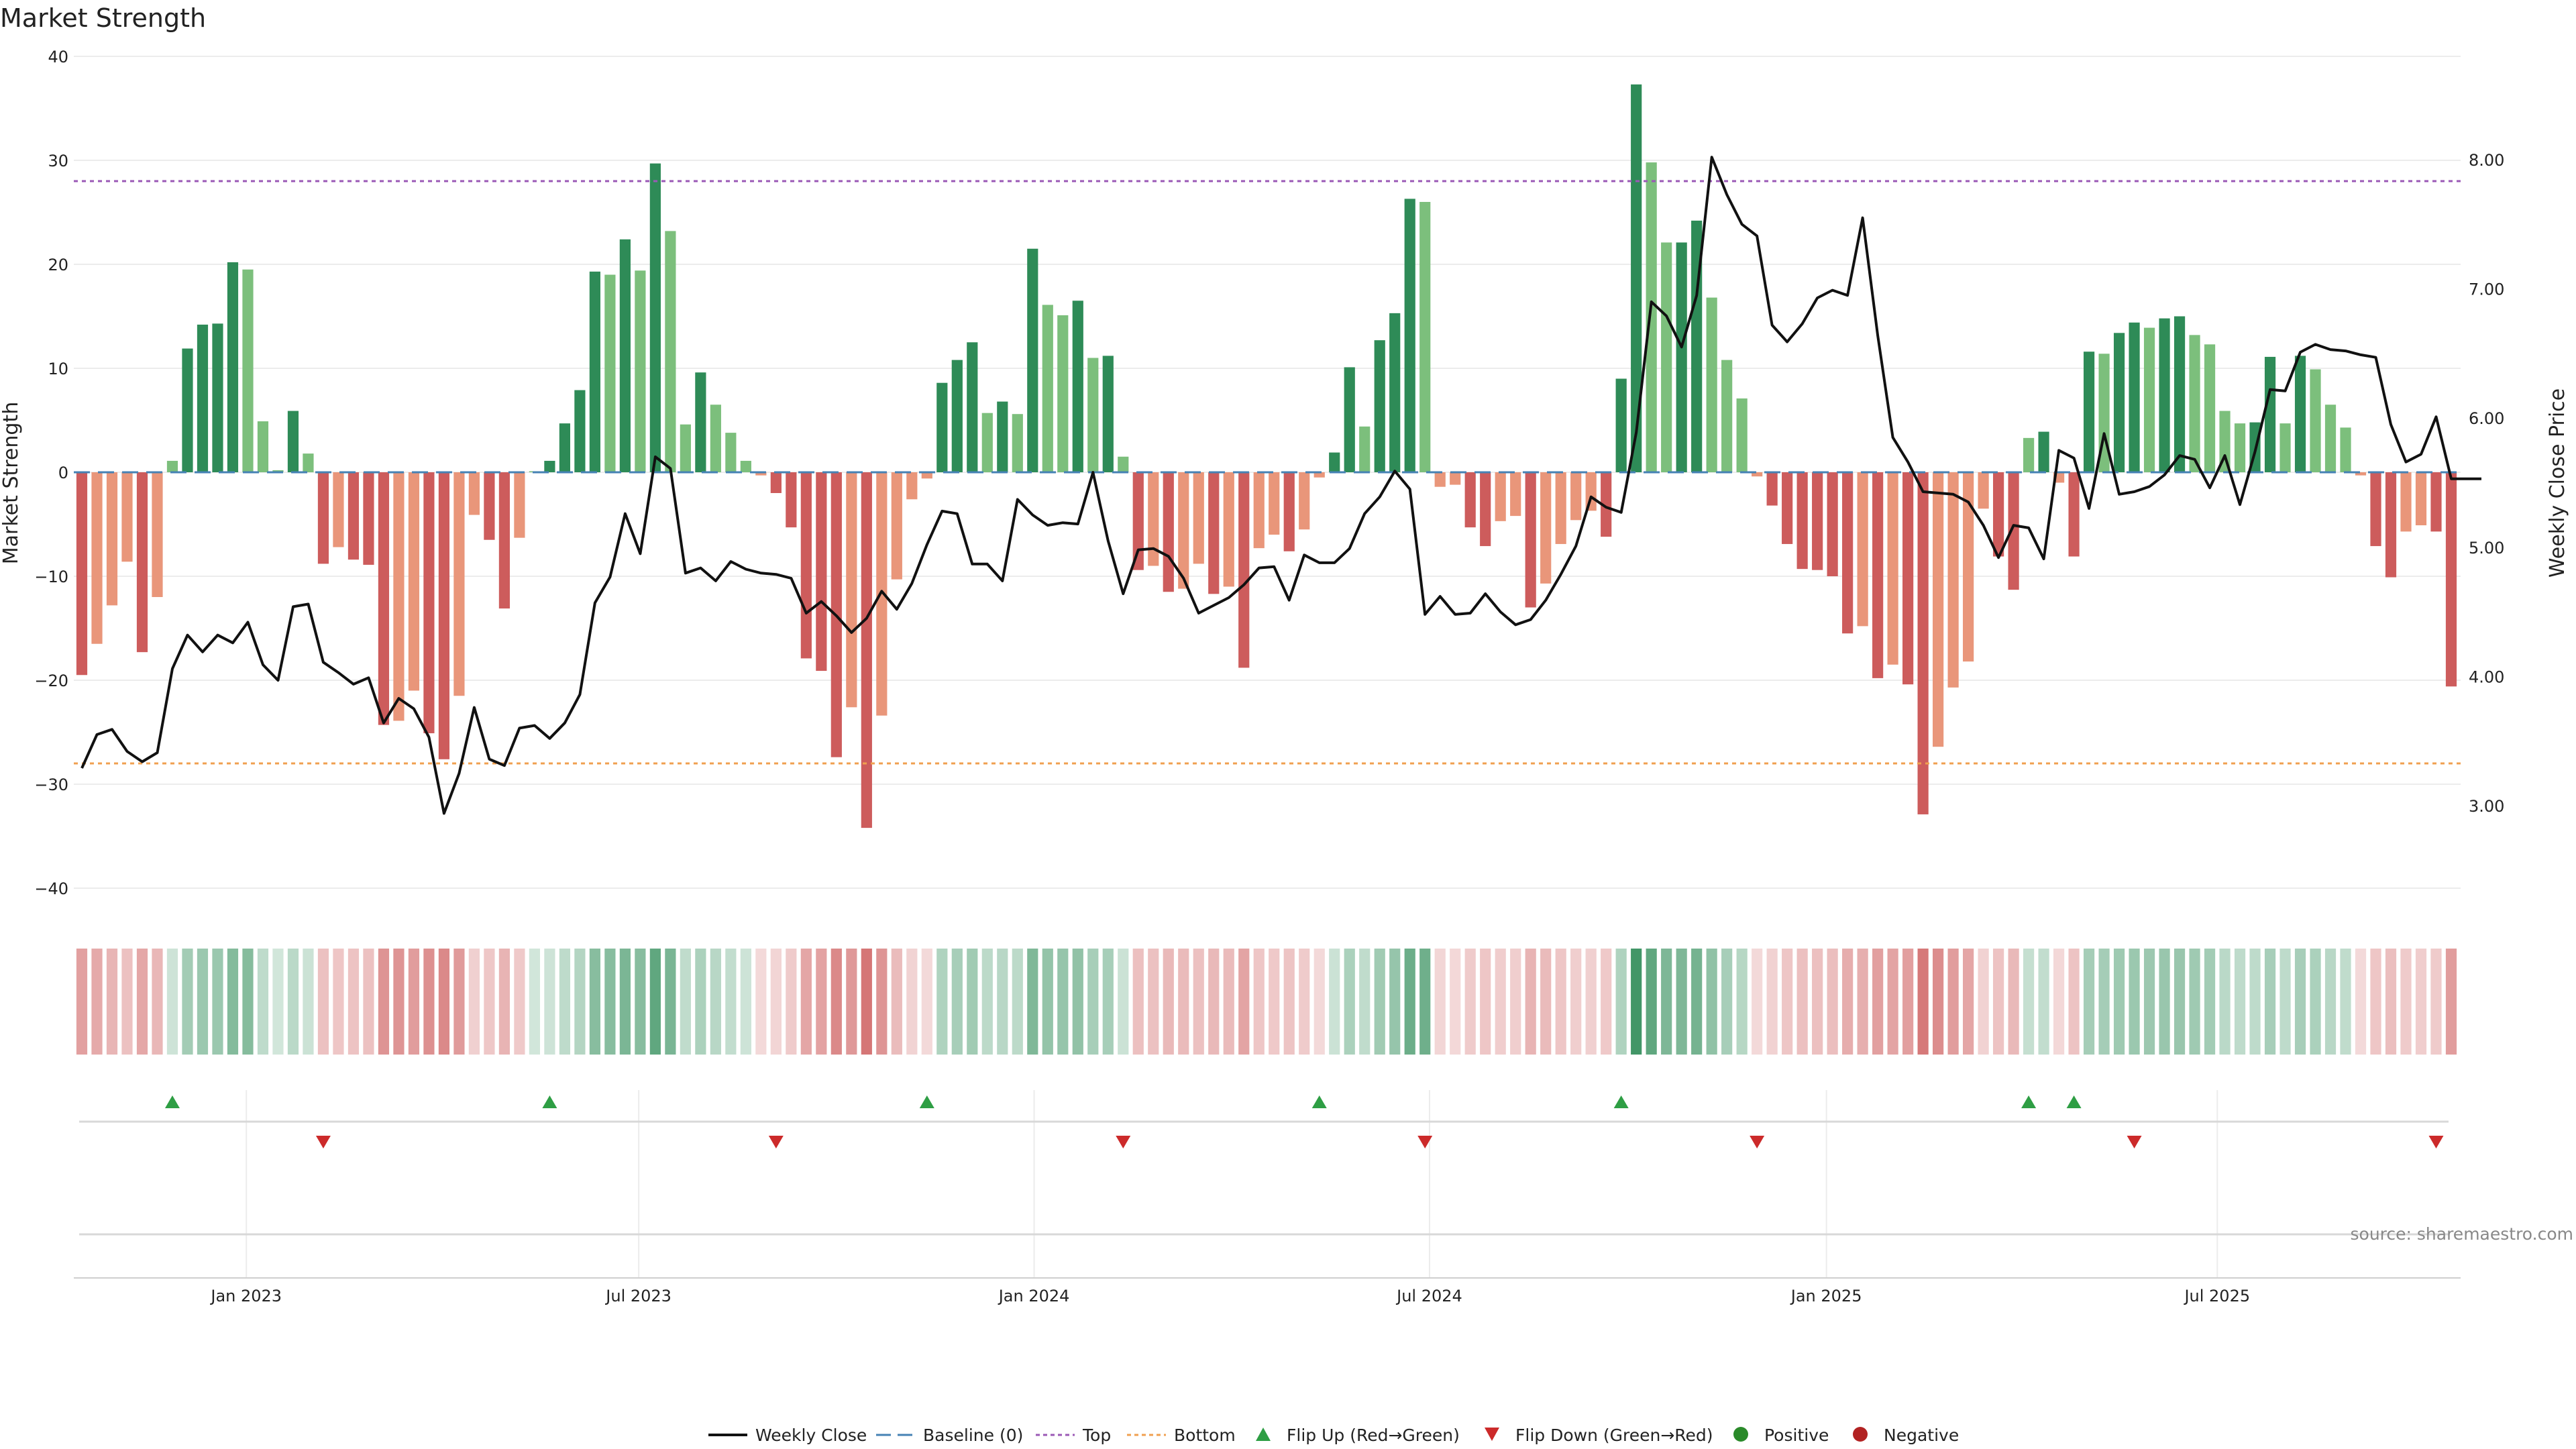  What do you see at coordinates (58, 161) in the screenshot?
I see `left-tick-label: 30` at bounding box center [58, 161].